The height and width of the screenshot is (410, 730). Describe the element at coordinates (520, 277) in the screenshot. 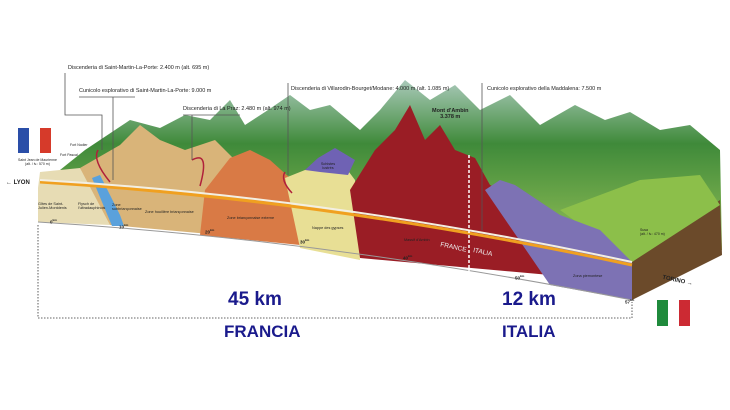

I see `km-mark-50: 50km` at that location.